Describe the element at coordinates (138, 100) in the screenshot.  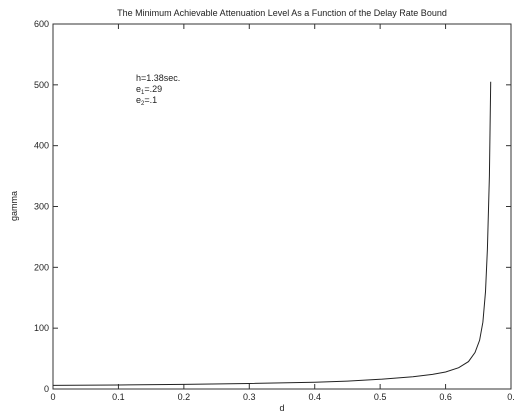
I see `annotation-e2-base: e` at that location.